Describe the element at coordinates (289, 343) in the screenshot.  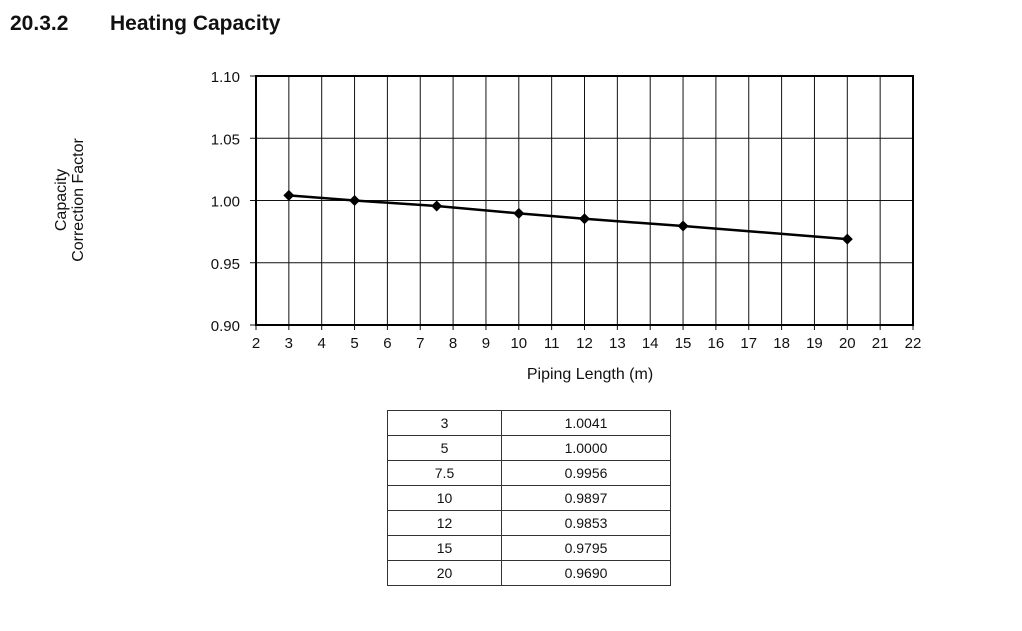
I see `x-tick-label: 3` at that location.